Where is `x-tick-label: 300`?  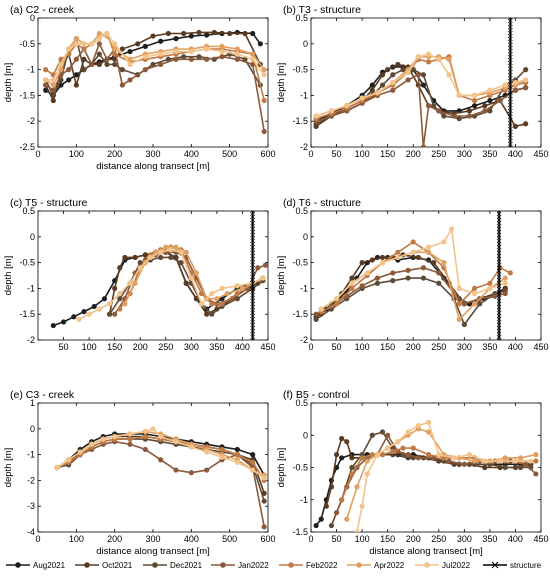
x-tick-label: 300 is located at coordinates (152, 154).